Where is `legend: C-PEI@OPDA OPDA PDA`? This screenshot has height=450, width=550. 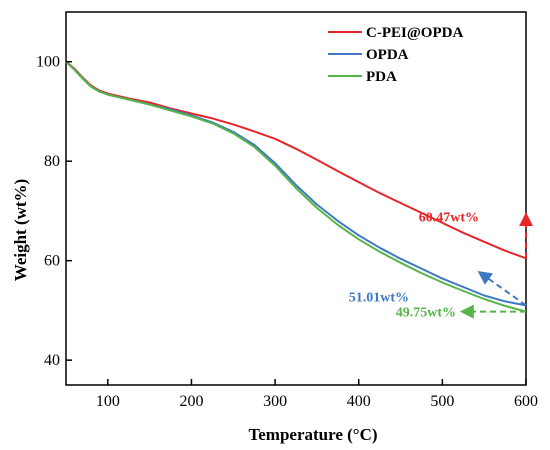 legend: C-PEI@OPDA OPDA PDA is located at coordinates (395, 55).